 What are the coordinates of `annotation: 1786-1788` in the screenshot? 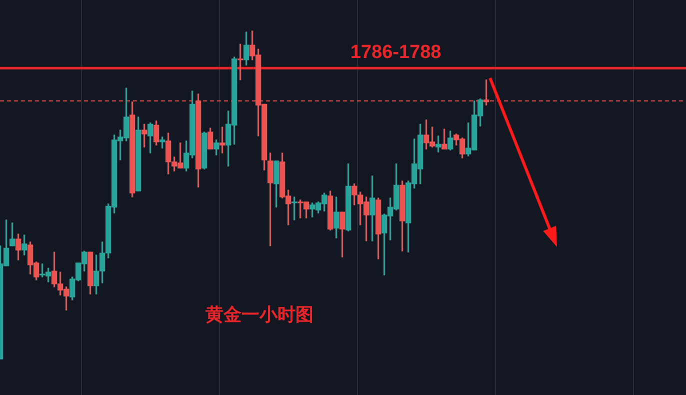 It's located at (396, 53).